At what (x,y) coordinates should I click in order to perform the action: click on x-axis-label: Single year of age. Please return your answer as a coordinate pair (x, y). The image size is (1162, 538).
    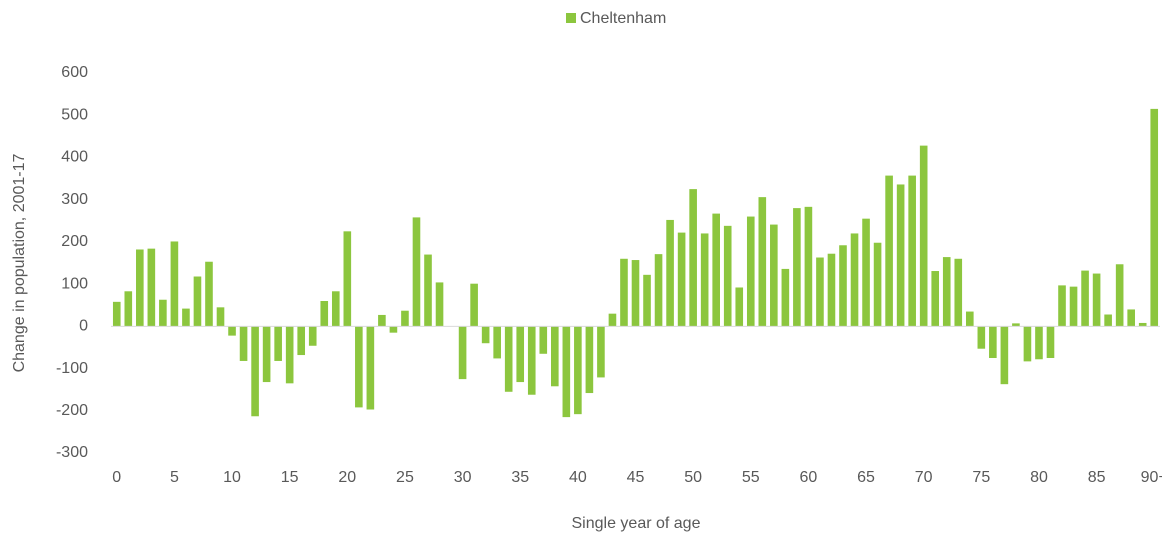
    Looking at the image, I should click on (636, 523).